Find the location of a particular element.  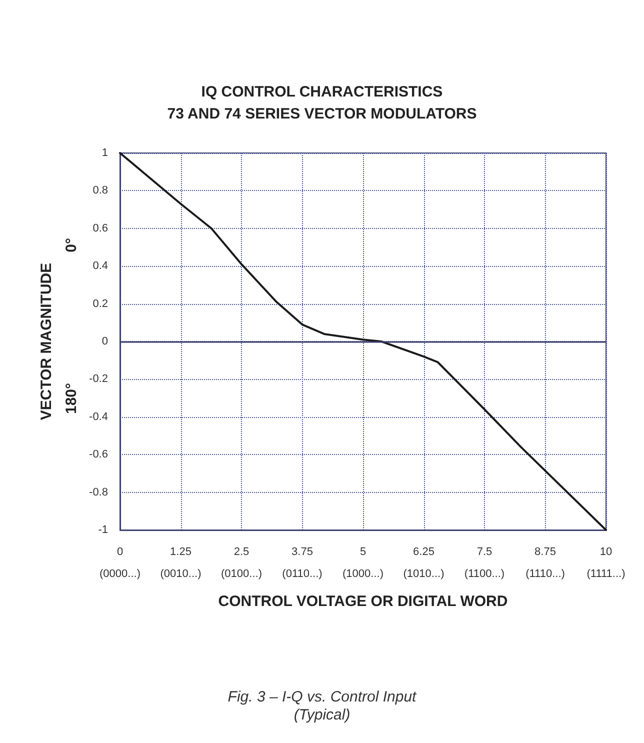

x-tick-label: 0 is located at coordinates (120, 552).